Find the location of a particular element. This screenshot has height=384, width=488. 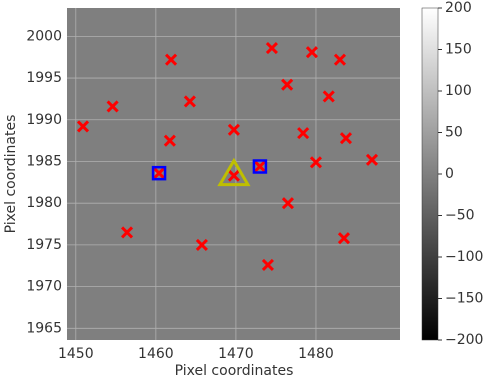

y-tick-label: 2000 is located at coordinates (44, 36).